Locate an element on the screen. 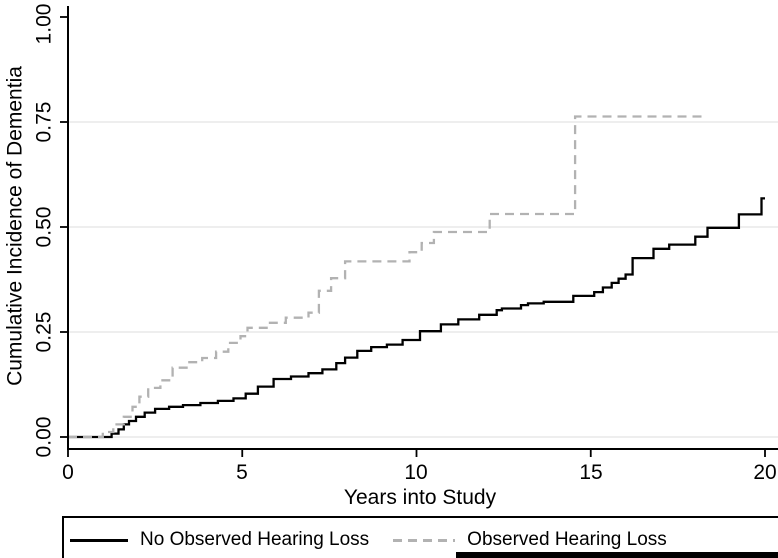  bottom-cutoff-strip is located at coordinates (617, 555).